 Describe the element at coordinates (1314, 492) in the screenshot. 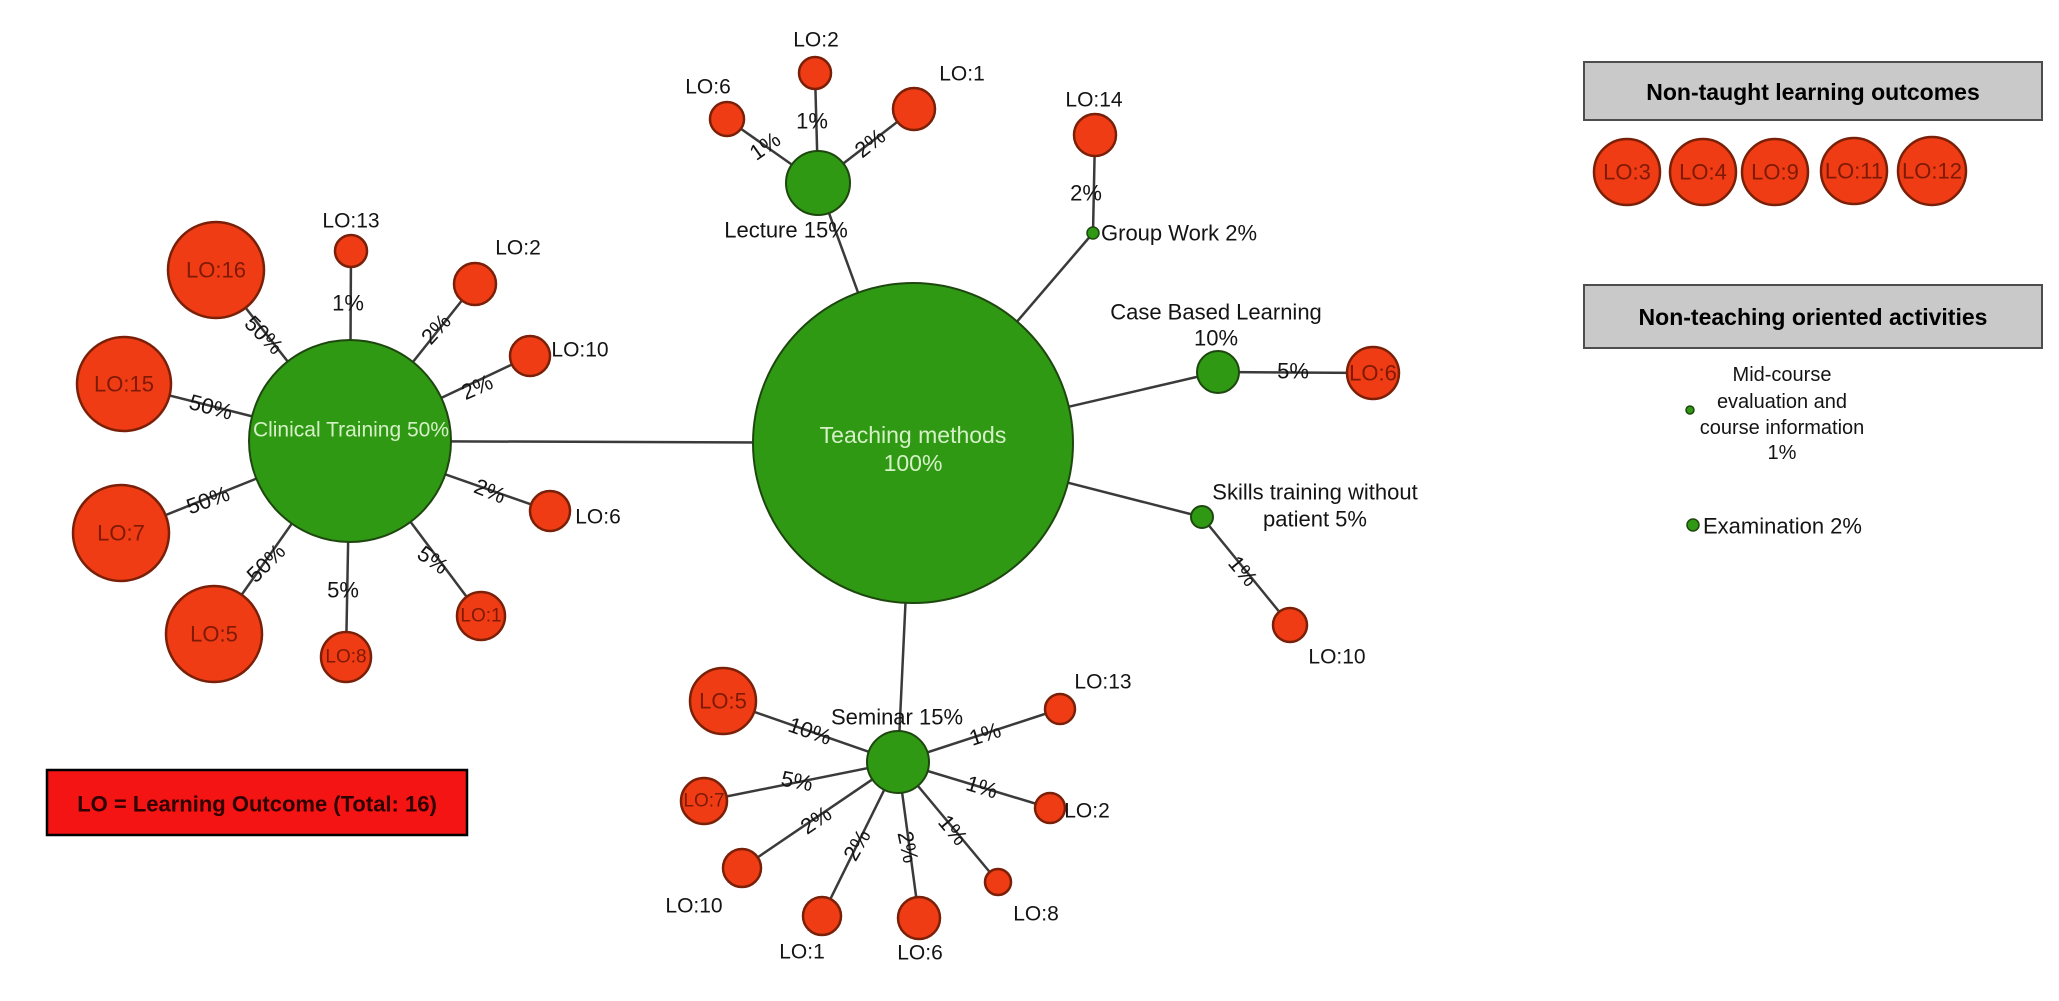

I see `skills-training-label-line1: Skills training without` at that location.